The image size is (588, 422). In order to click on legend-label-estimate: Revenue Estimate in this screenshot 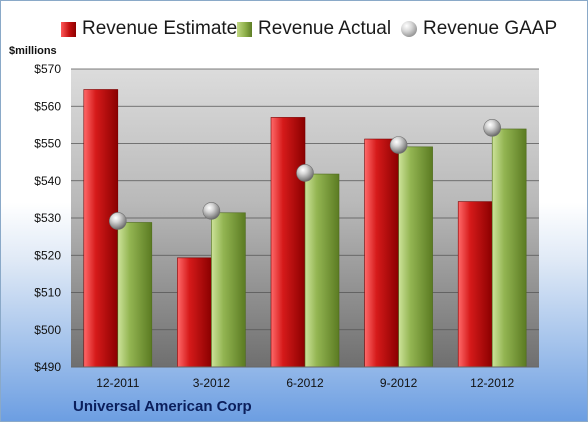, I will do `click(160, 28)`.